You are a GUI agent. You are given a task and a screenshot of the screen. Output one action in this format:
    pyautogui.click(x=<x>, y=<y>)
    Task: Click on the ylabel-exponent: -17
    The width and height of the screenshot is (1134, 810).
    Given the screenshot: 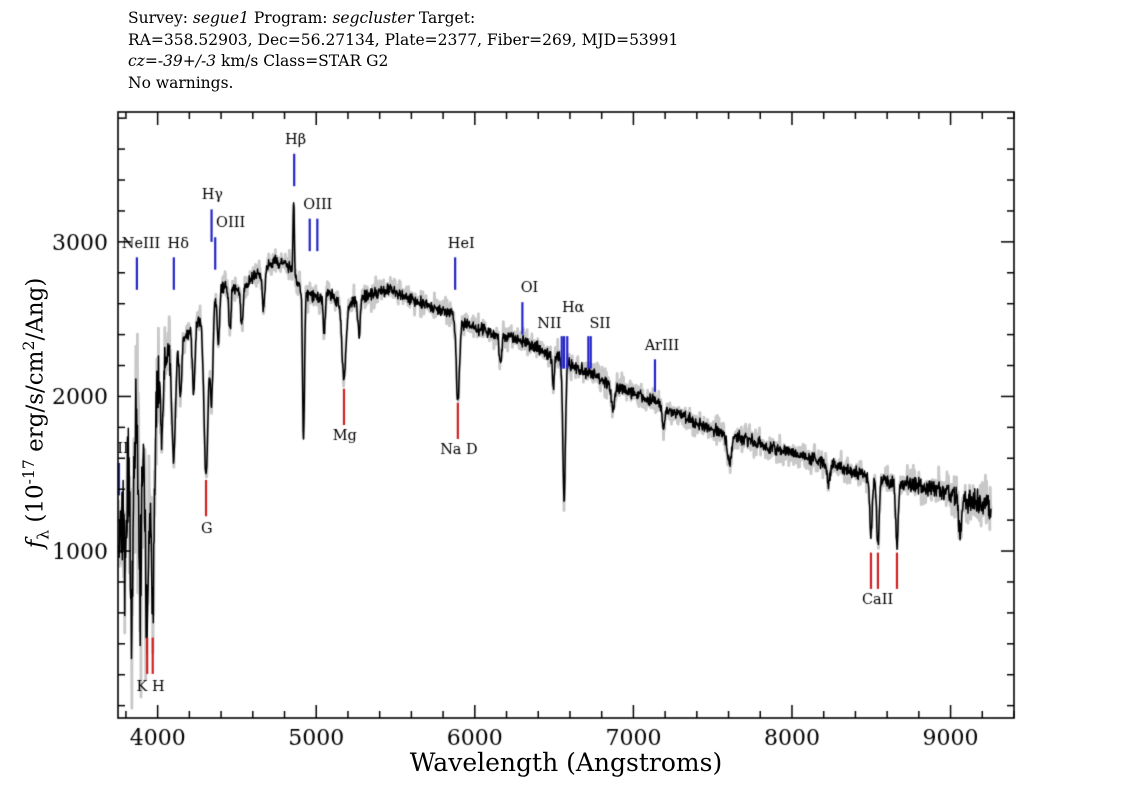 What is the action you would take?
    pyautogui.click(x=28, y=472)
    